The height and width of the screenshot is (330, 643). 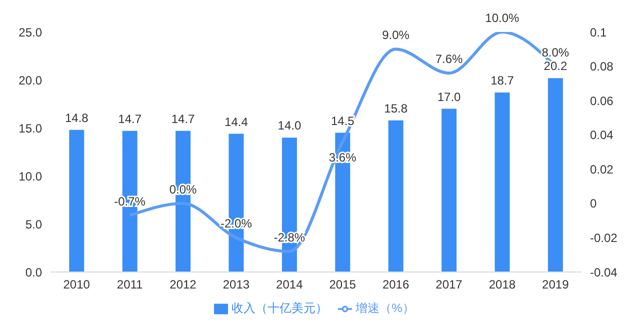 What do you see at coordinates (280, 308) in the screenshot?
I see `legend-label: 收入（十亿美元）` at bounding box center [280, 308].